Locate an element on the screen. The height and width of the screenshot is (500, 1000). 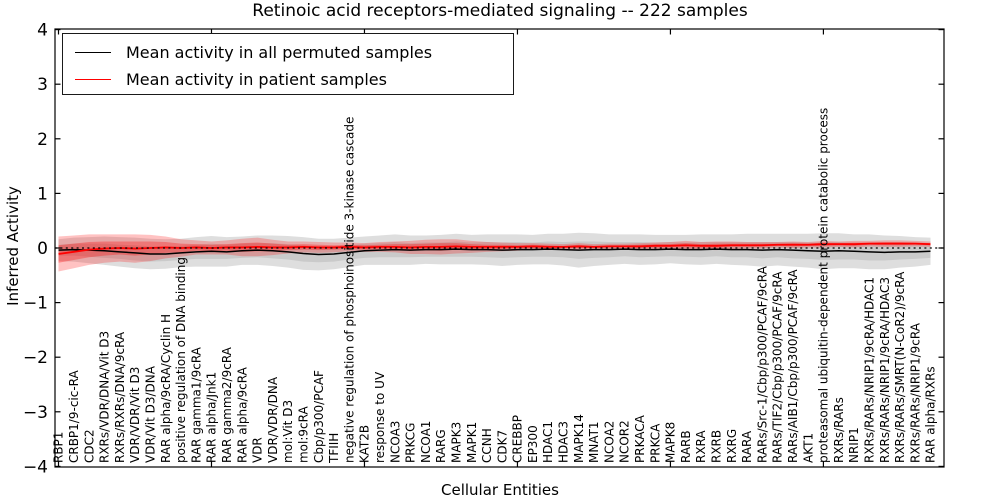
x-axis-label: Cellular Entities is located at coordinates (500, 490).